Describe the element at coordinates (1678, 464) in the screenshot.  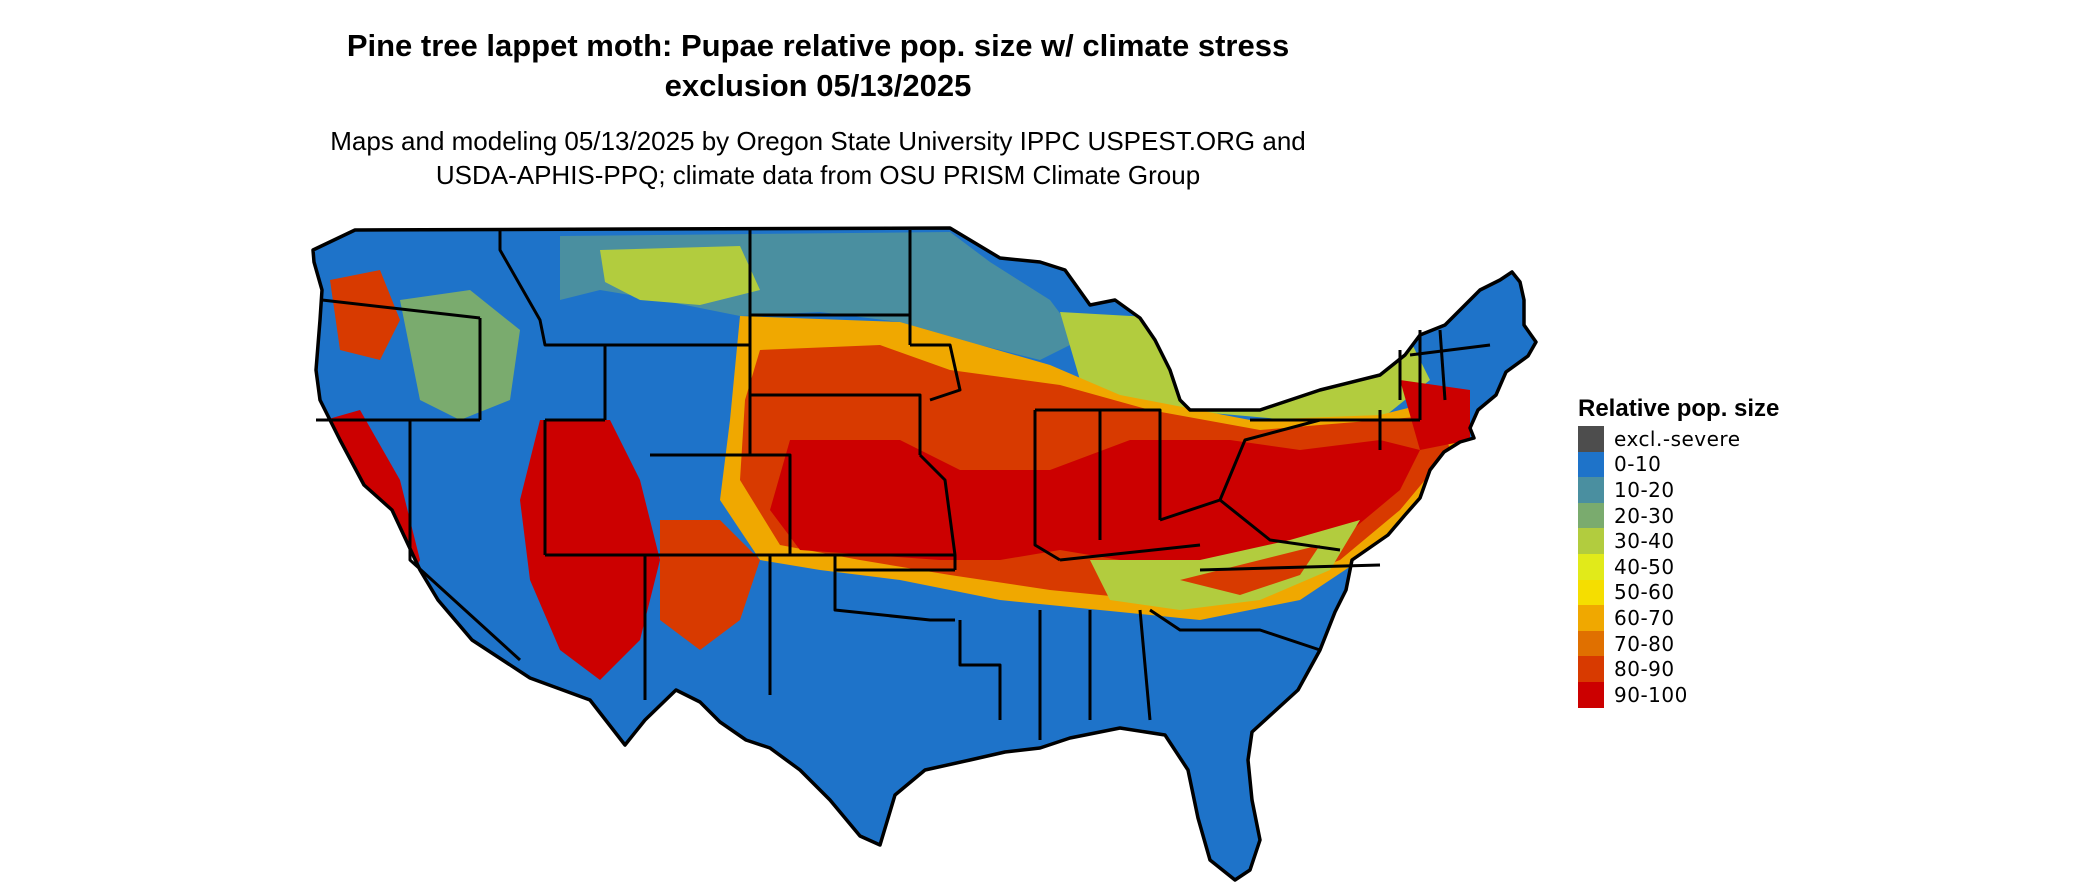
I see `legend-item: 0-10` at that location.